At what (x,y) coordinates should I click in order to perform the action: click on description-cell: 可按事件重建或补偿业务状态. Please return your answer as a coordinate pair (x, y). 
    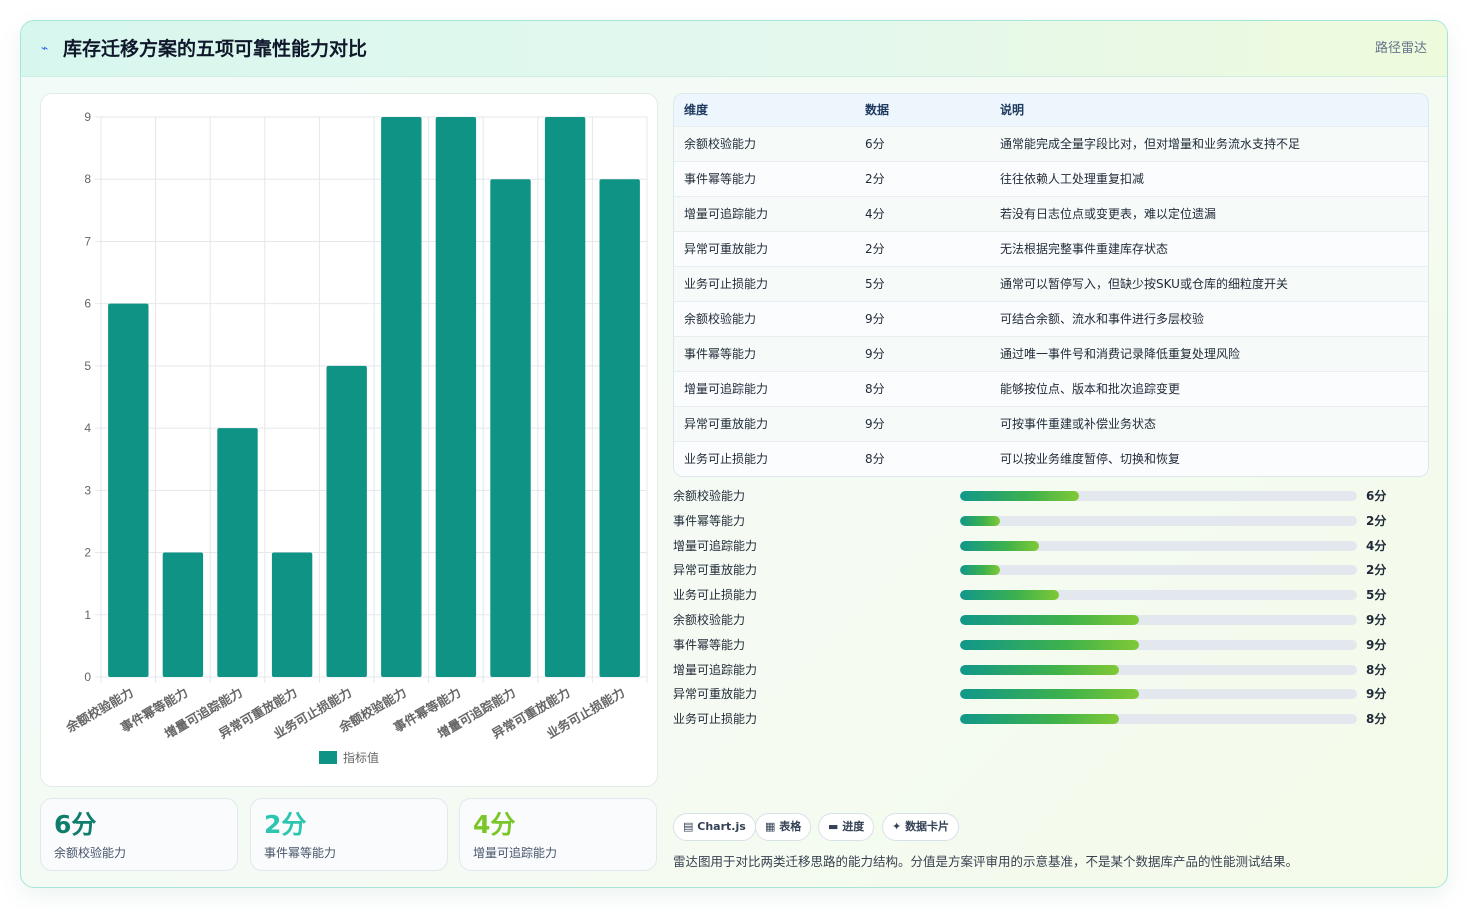
    Looking at the image, I should click on (1078, 424).